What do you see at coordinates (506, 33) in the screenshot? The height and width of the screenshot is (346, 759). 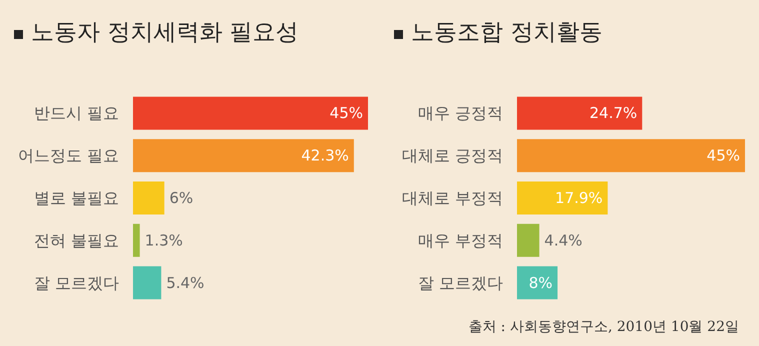 I see `chart-title: 노동조합 정치활동` at bounding box center [506, 33].